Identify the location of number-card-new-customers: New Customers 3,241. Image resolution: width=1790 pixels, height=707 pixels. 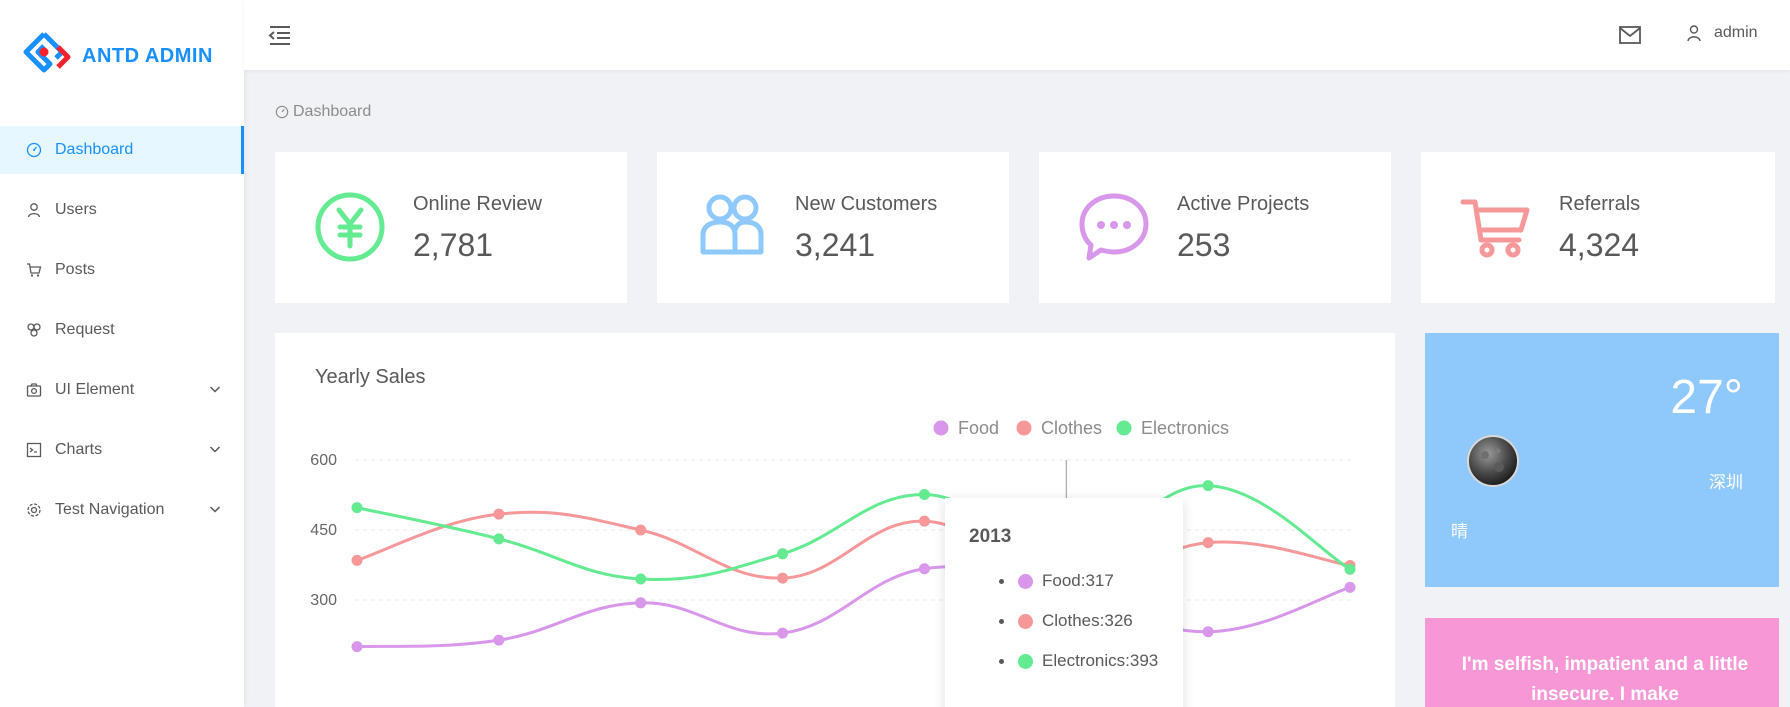
(833, 227).